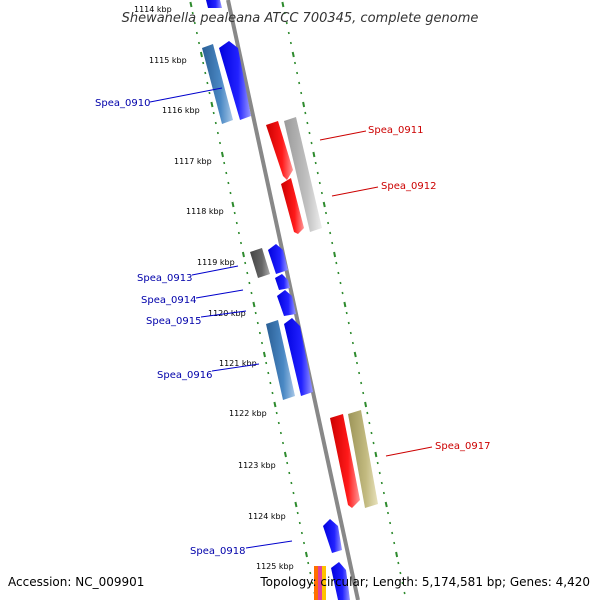 This screenshot has width=600, height=600. Describe the element at coordinates (462, 446) in the screenshot. I see `gene-label-spea-0917: Spea_0917` at that location.